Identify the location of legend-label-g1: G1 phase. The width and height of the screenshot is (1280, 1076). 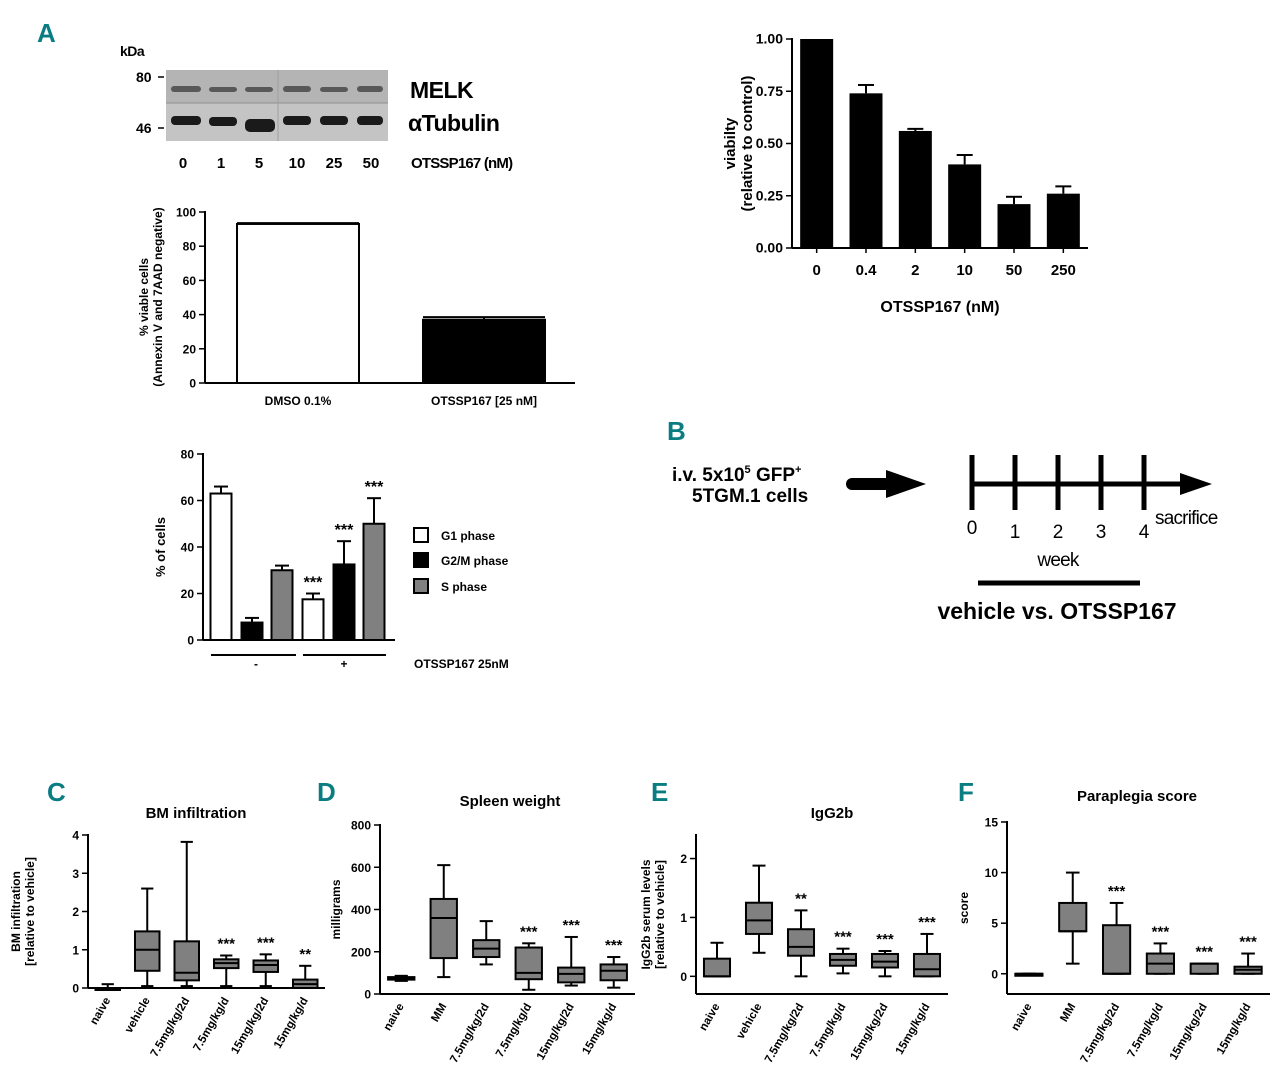
(468, 536).